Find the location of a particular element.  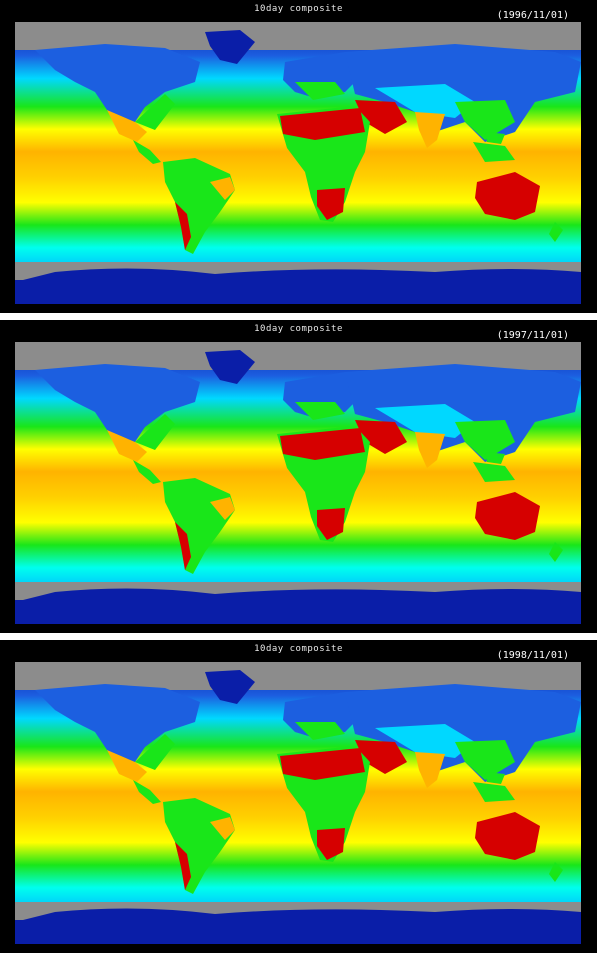

panel-date: (1997/11/01) is located at coordinates (532, 335).